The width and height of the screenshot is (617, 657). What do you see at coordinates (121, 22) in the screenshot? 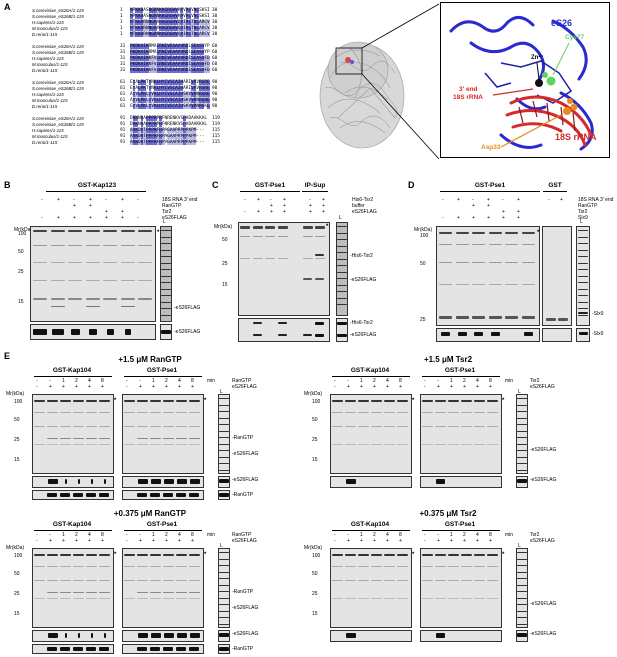
I see `seq-start: 1` at bounding box center [121, 22].